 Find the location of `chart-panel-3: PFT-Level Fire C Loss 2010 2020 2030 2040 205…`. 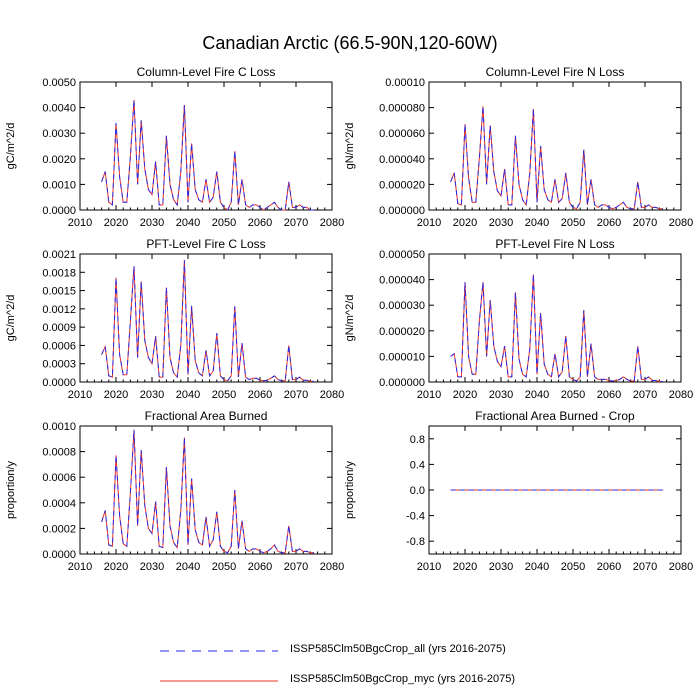

chart-panel-3: PFT-Level Fire C Loss 2010 2020 2030 2040 205… is located at coordinates (174, 319).